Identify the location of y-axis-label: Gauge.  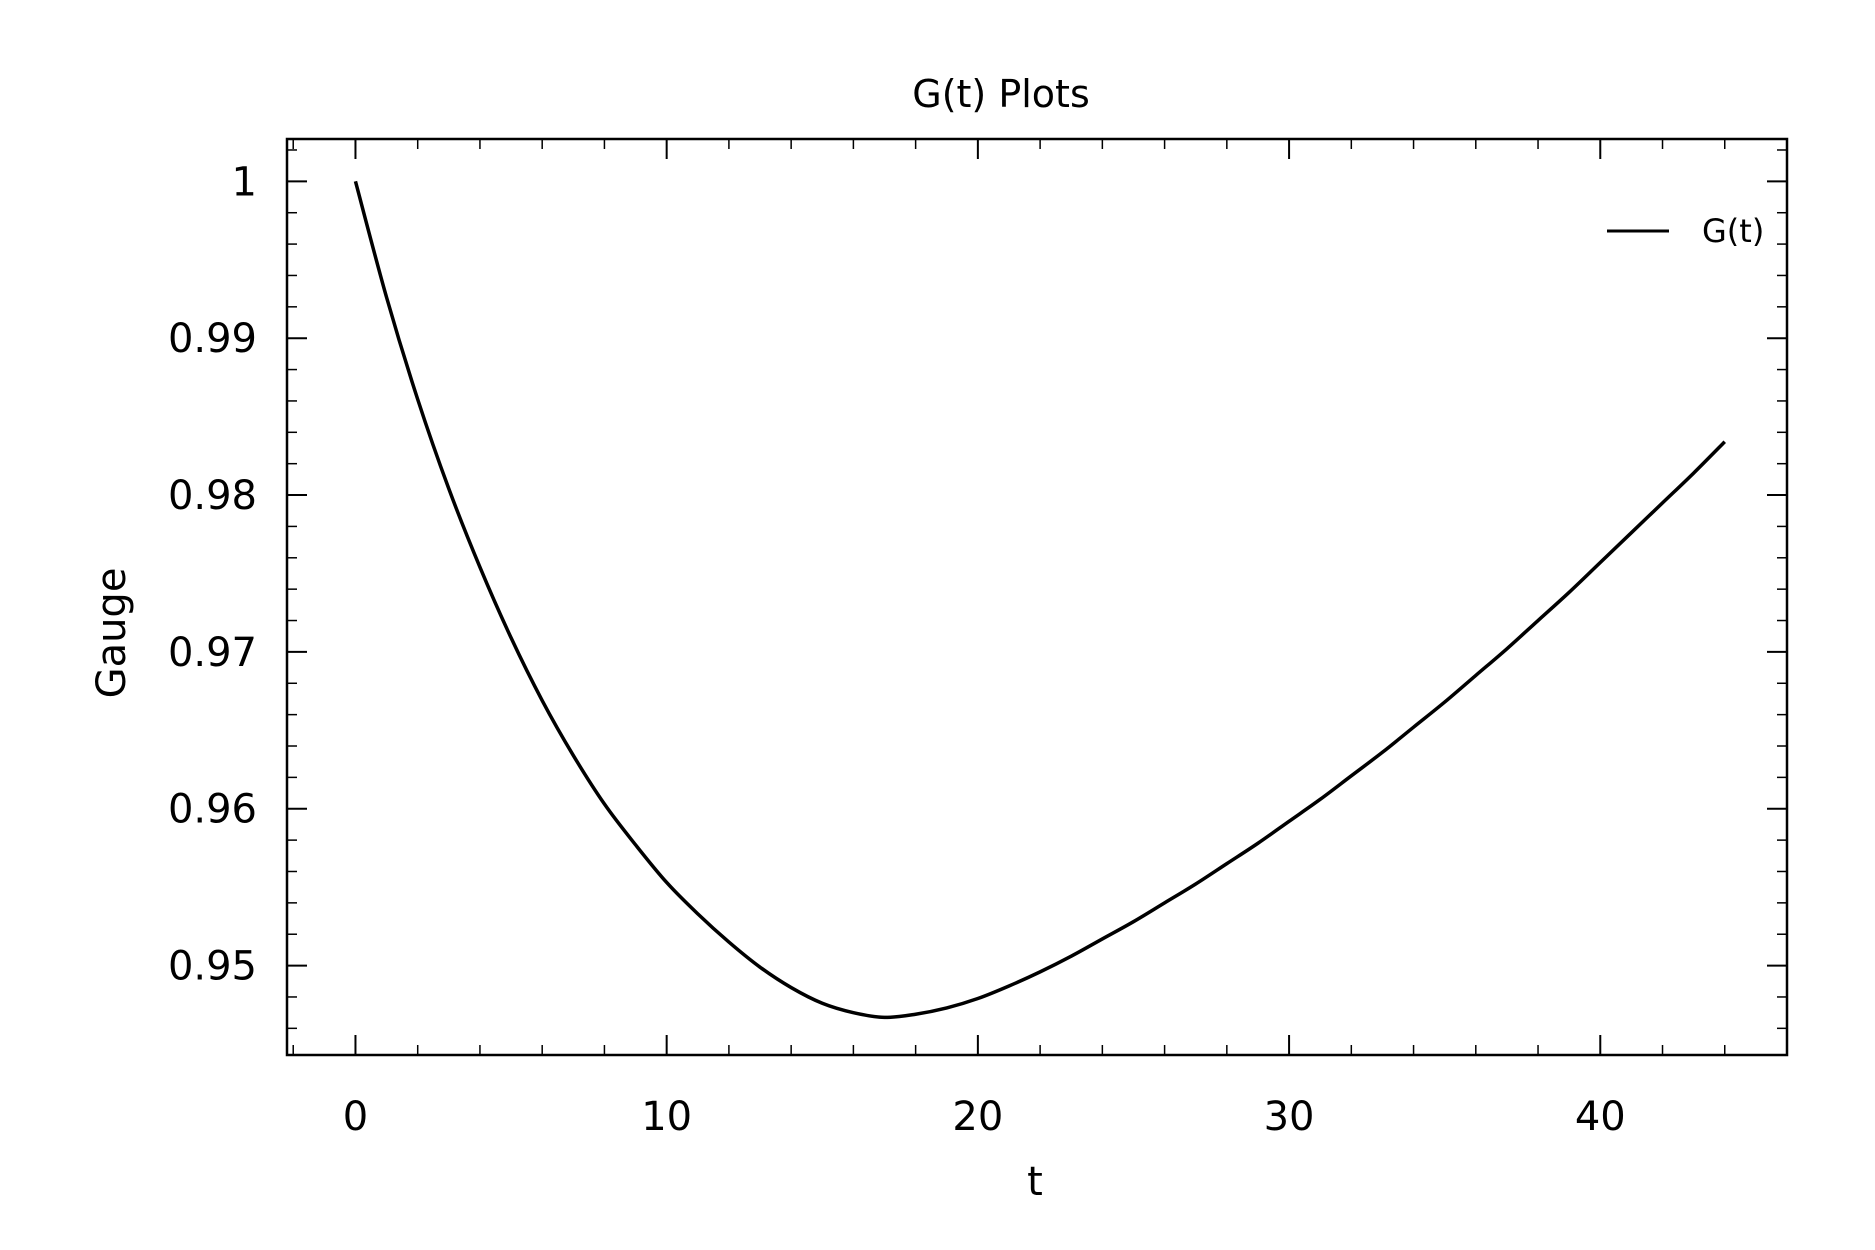
(112, 633).